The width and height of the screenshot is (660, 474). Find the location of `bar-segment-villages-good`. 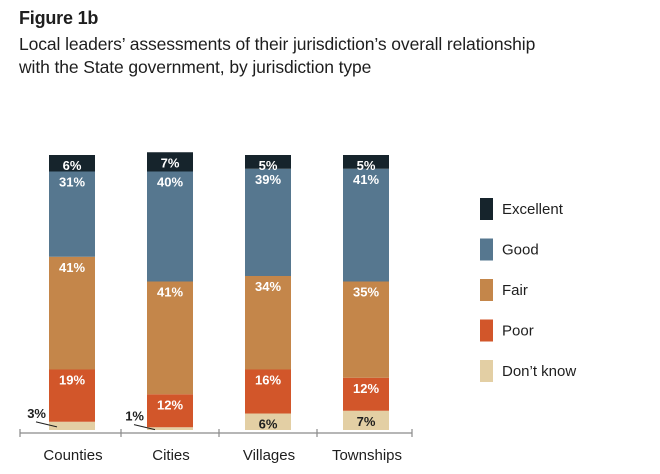

bar-segment-villages-good is located at coordinates (268, 222).